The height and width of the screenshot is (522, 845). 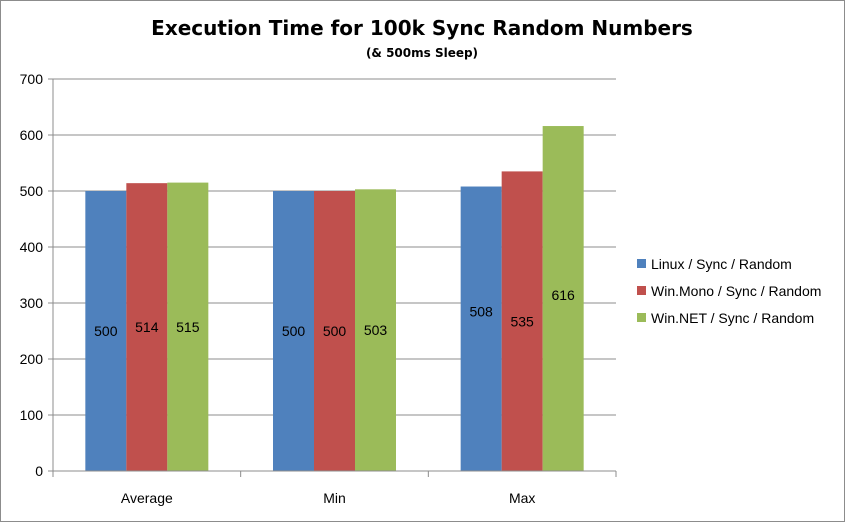 I want to click on y-tick-label: 300, so click(x=32, y=303).